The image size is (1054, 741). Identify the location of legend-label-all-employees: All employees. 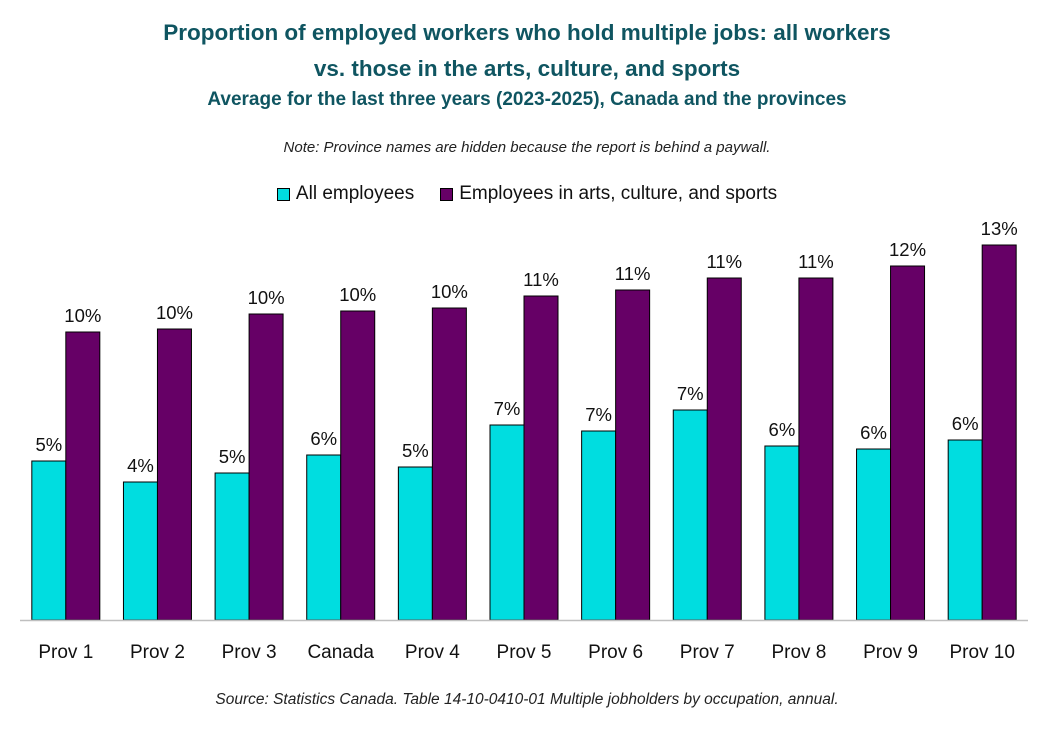
(355, 193).